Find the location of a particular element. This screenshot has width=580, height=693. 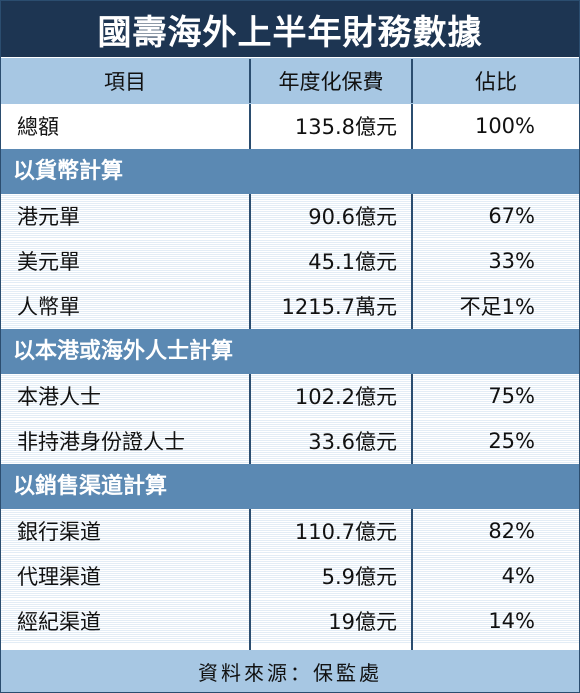

table-row: 代理渠道 5.9億元 4% is located at coordinates (290, 576).